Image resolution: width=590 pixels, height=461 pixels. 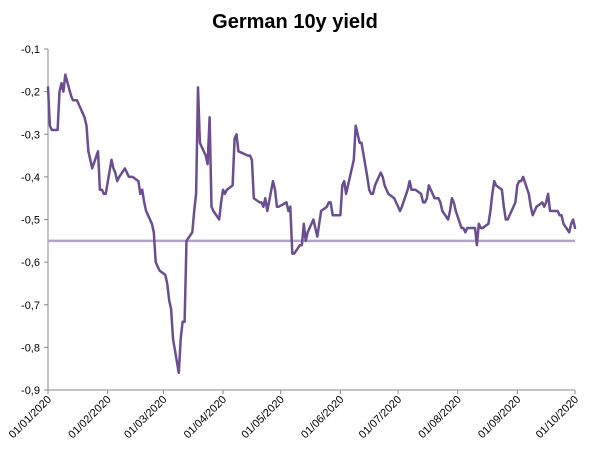 What do you see at coordinates (439, 417) in the screenshot?
I see `x-tick-label: 01/08/2020` at bounding box center [439, 417].